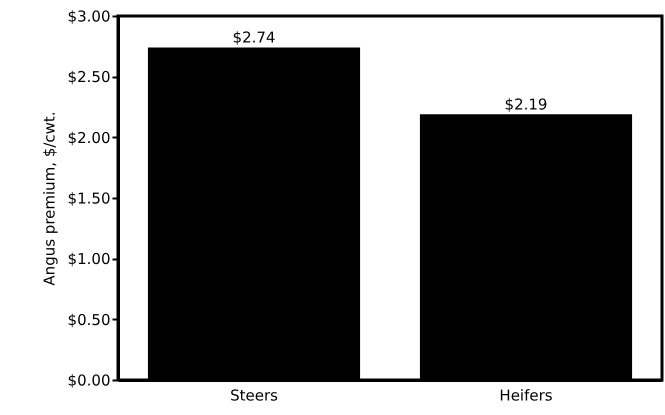 Image resolution: width=665 pixels, height=415 pixels. What do you see at coordinates (89, 199) in the screenshot?
I see `y-tick-label: $1.50` at bounding box center [89, 199].